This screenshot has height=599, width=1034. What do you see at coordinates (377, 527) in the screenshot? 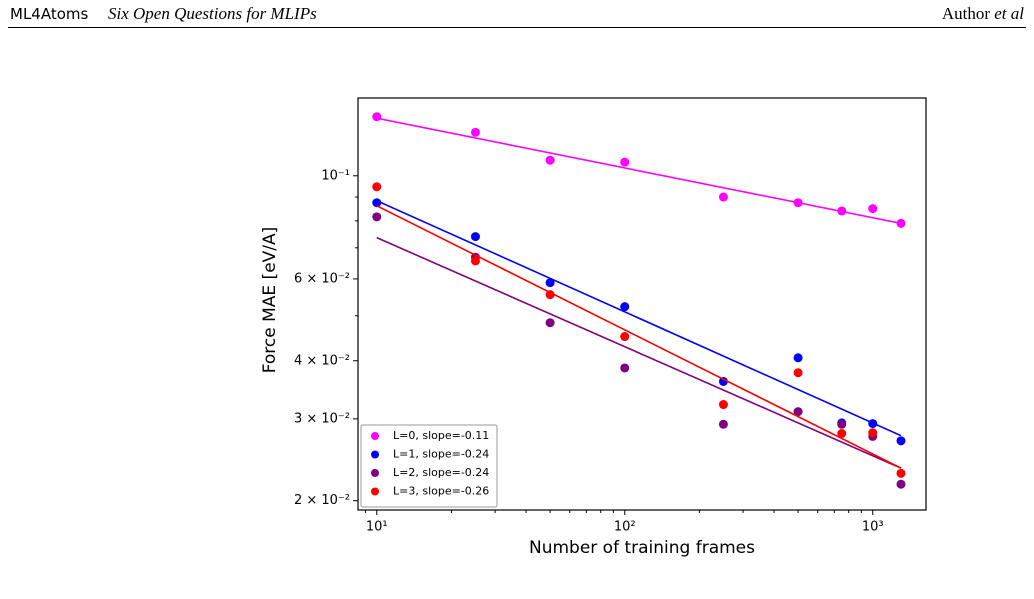
I see `x-tick-label: 10¹` at bounding box center [377, 527].